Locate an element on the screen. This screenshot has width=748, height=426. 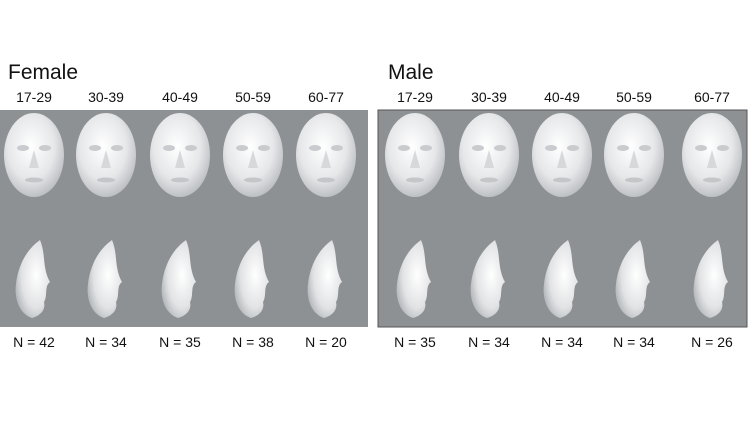
sample-size: N = 20 is located at coordinates (326, 342).